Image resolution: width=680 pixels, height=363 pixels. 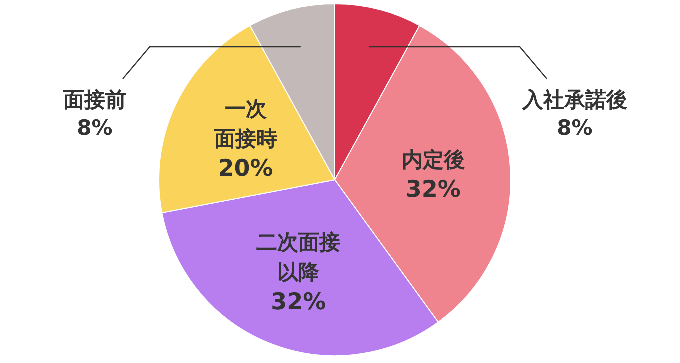 What do you see at coordinates (575, 100) in the screenshot?
I see `slice-label: 入社承諾後` at bounding box center [575, 100].